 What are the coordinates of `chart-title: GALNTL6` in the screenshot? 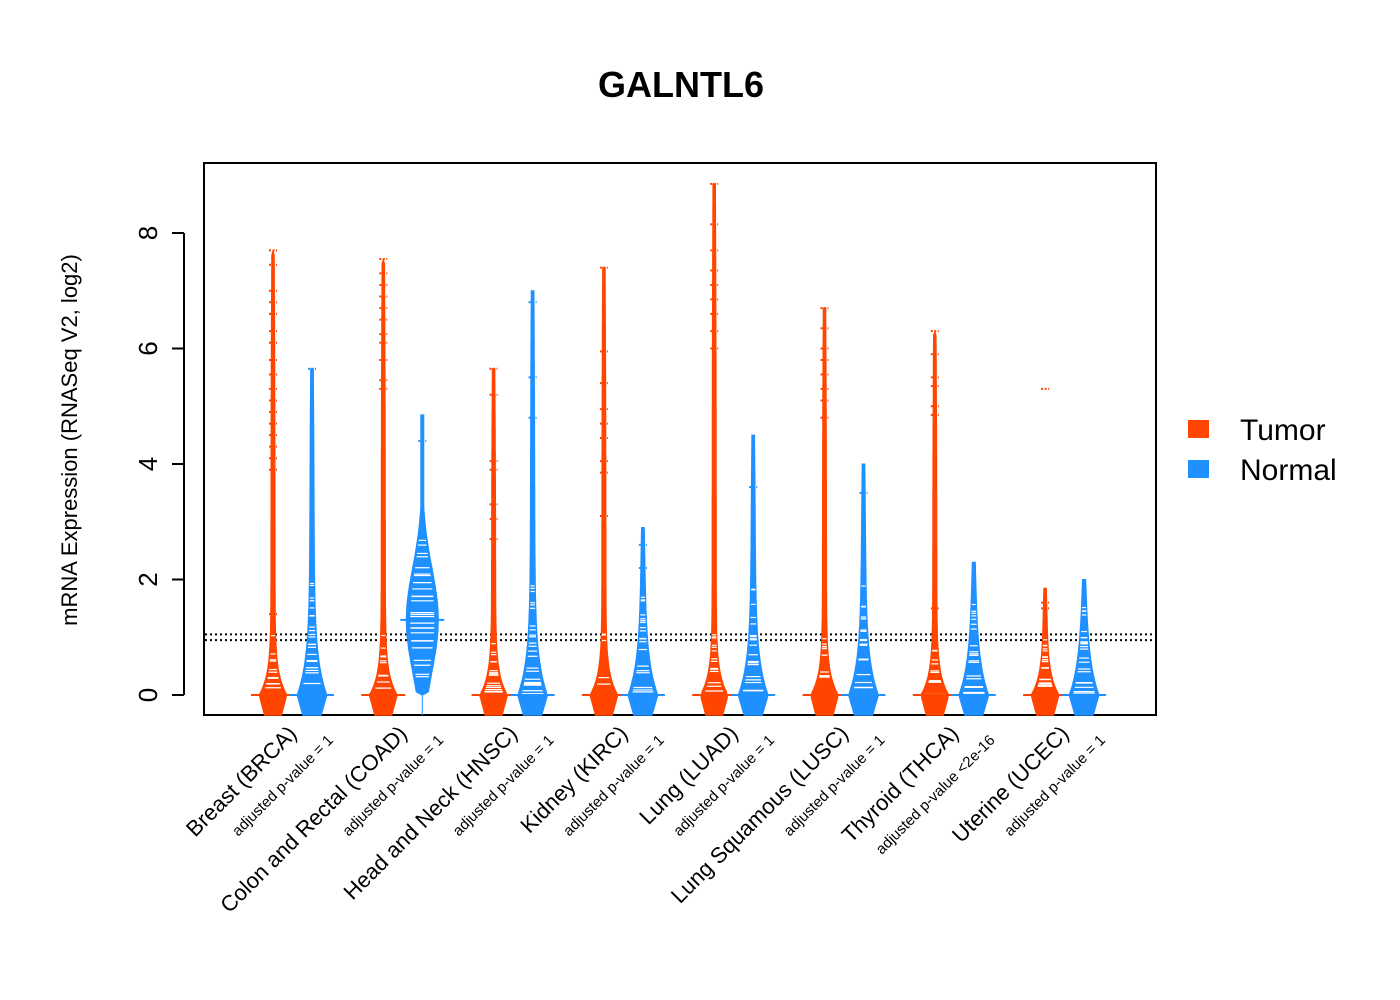 It's located at (681, 84).